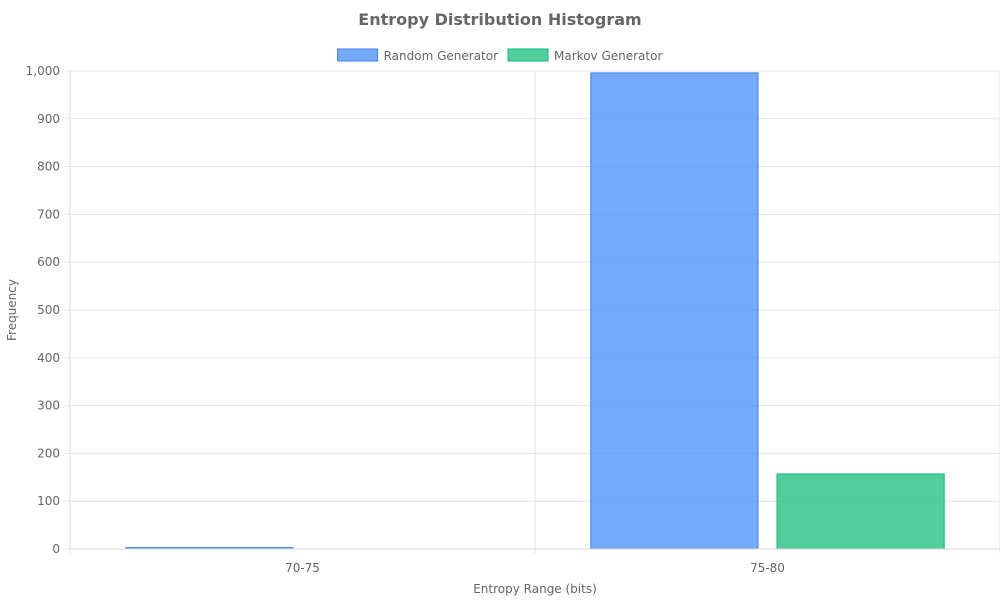 The image size is (1000, 600). Describe the element at coordinates (528, 55) in the screenshot. I see `legend-swatch-markov-generator` at that location.